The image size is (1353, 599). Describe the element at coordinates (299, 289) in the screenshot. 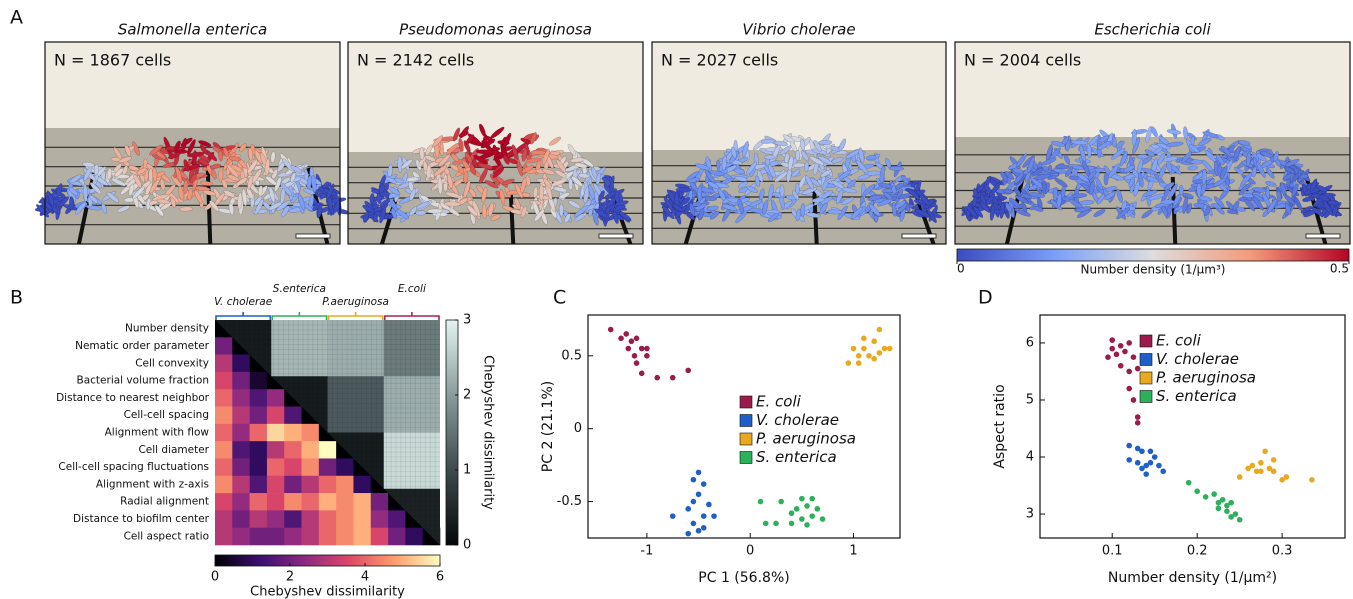

I see `group-label: S.enterica` at that location.